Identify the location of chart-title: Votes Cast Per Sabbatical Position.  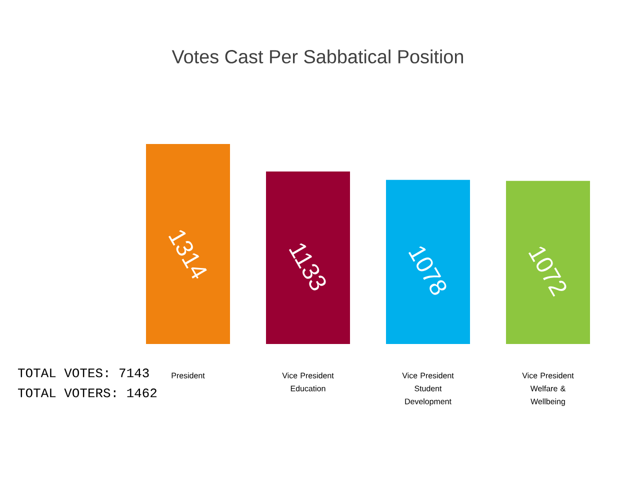
(317, 57).